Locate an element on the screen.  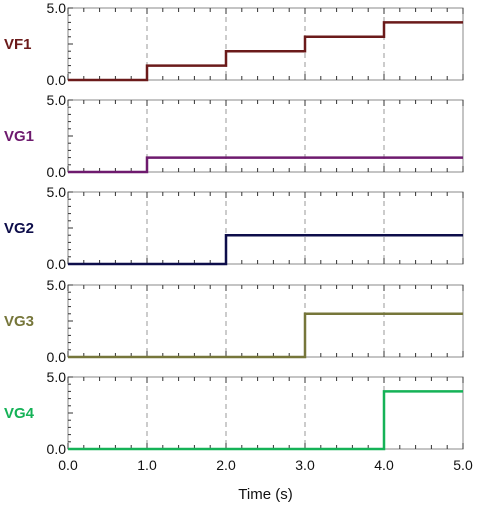
series-line-vg4 is located at coordinates (265, 420).